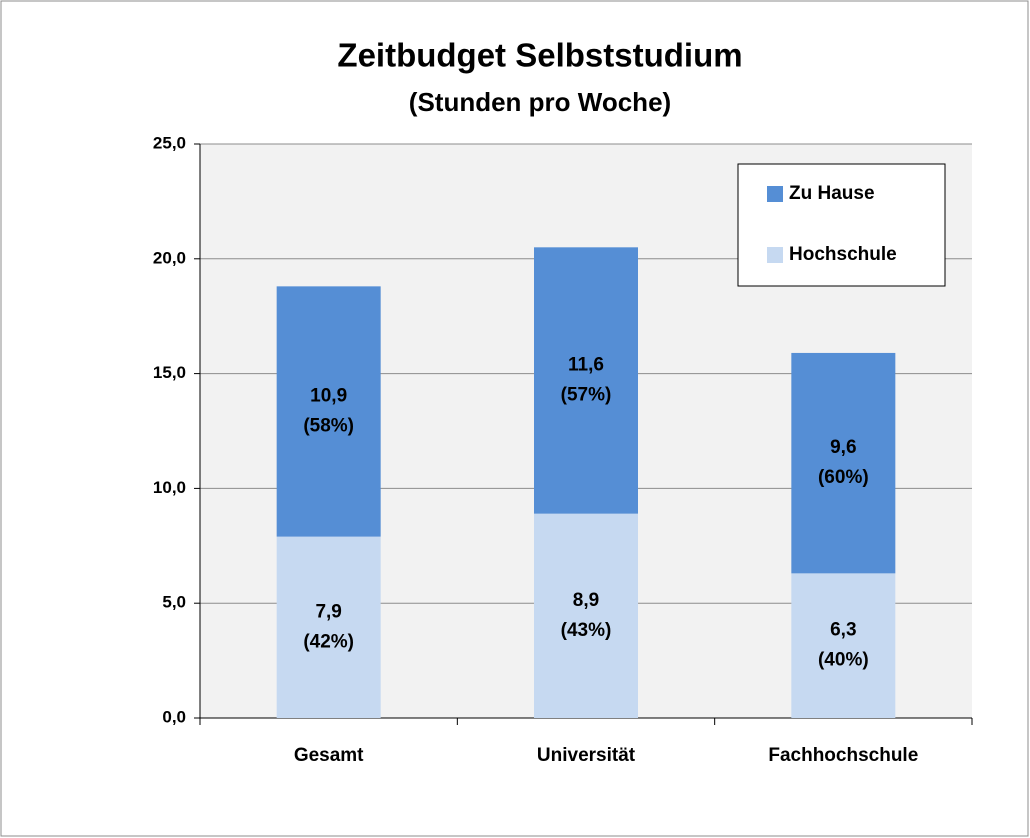 This screenshot has width=1030, height=838. What do you see at coordinates (586, 755) in the screenshot?
I see `x-tick-label: Universität` at bounding box center [586, 755].